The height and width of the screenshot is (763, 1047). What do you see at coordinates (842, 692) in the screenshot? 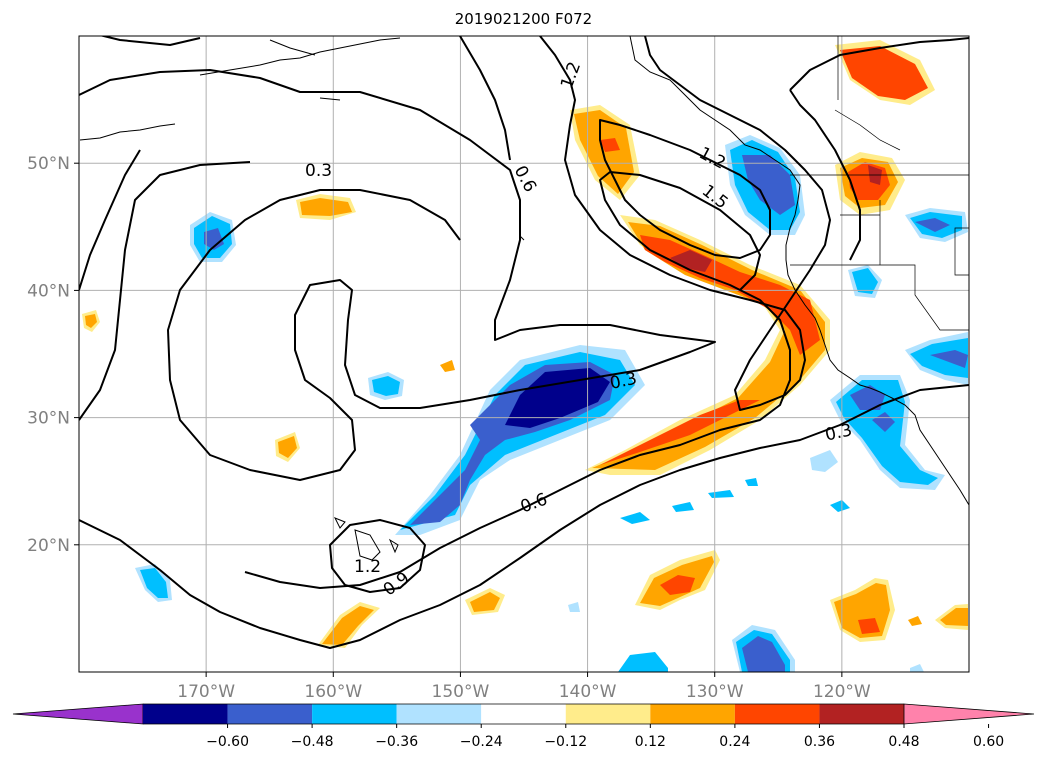
I see `lon-tick-label: 120°W` at bounding box center [842, 692].